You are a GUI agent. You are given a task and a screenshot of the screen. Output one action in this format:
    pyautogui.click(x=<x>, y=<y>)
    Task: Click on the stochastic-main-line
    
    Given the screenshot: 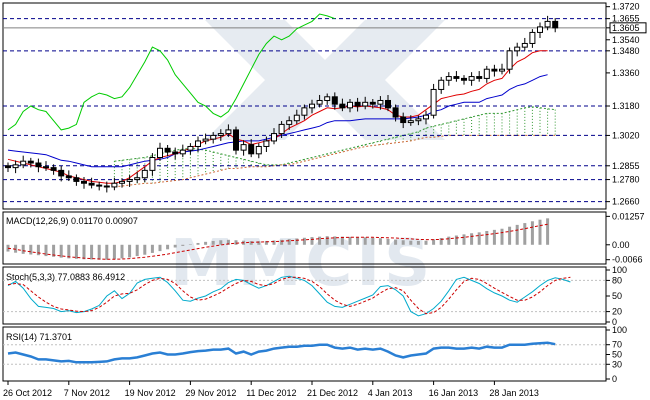 What is the action you would take?
    pyautogui.click(x=289, y=296)
    